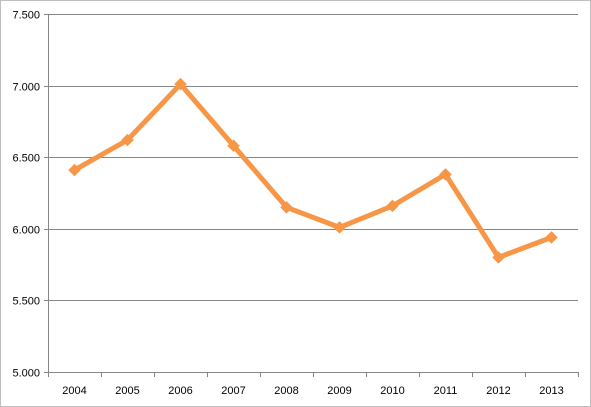  Describe the element at coordinates (26, 88) in the screenshot. I see `y-tick-label: 7.000` at that location.